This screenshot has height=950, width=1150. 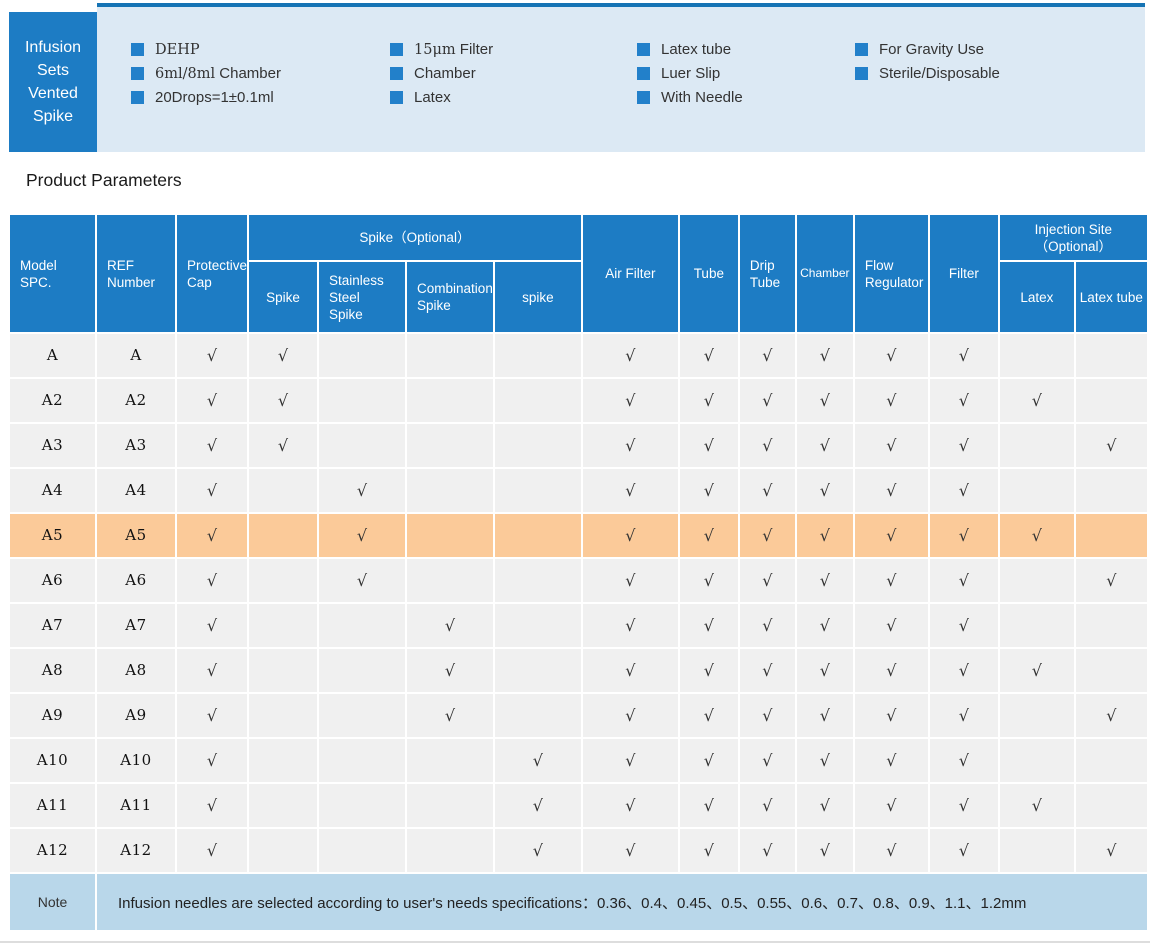 What do you see at coordinates (927, 73) in the screenshot?
I see `feature-item: Sterile/Disposable` at bounding box center [927, 73].